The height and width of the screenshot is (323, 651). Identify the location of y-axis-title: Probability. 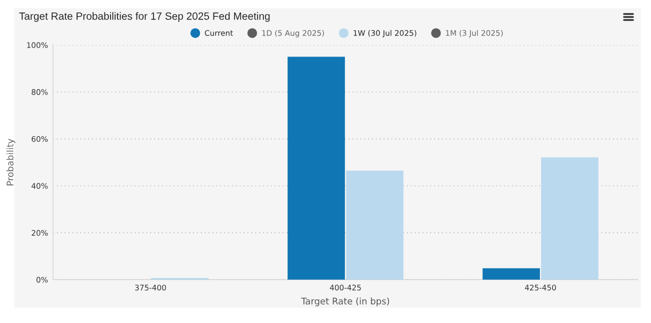
(11, 162).